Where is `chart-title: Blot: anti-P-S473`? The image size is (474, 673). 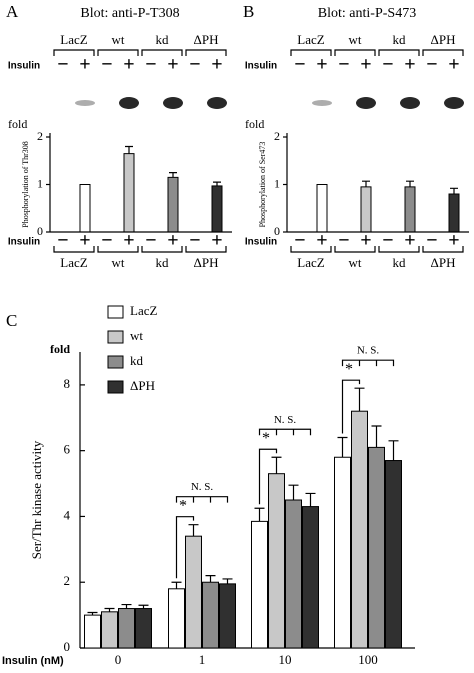 chart-title: Blot: anti-P-S473 is located at coordinates (367, 13).